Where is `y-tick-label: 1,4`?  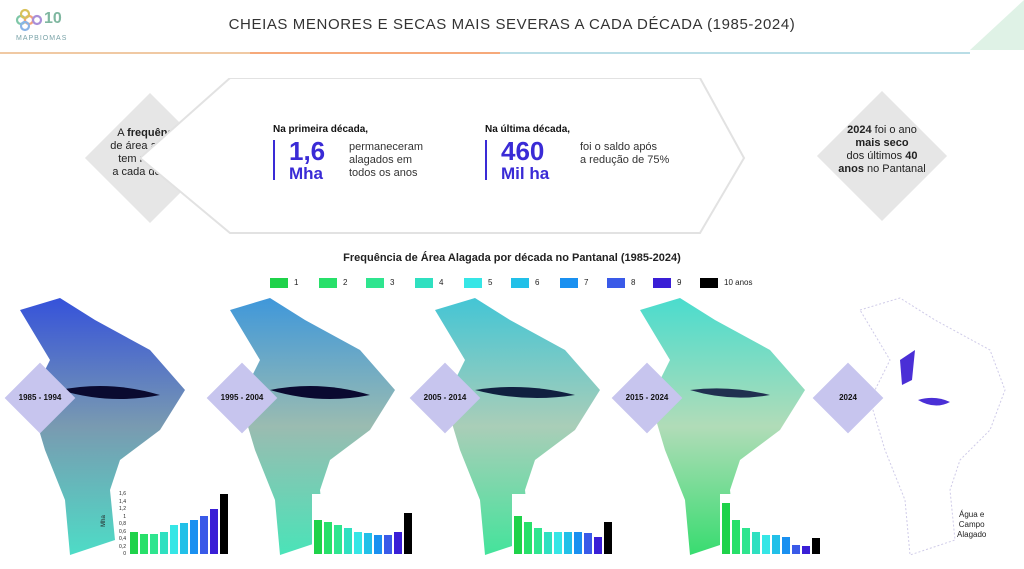
y-tick-label: 1,4 is located at coordinates (122, 501).